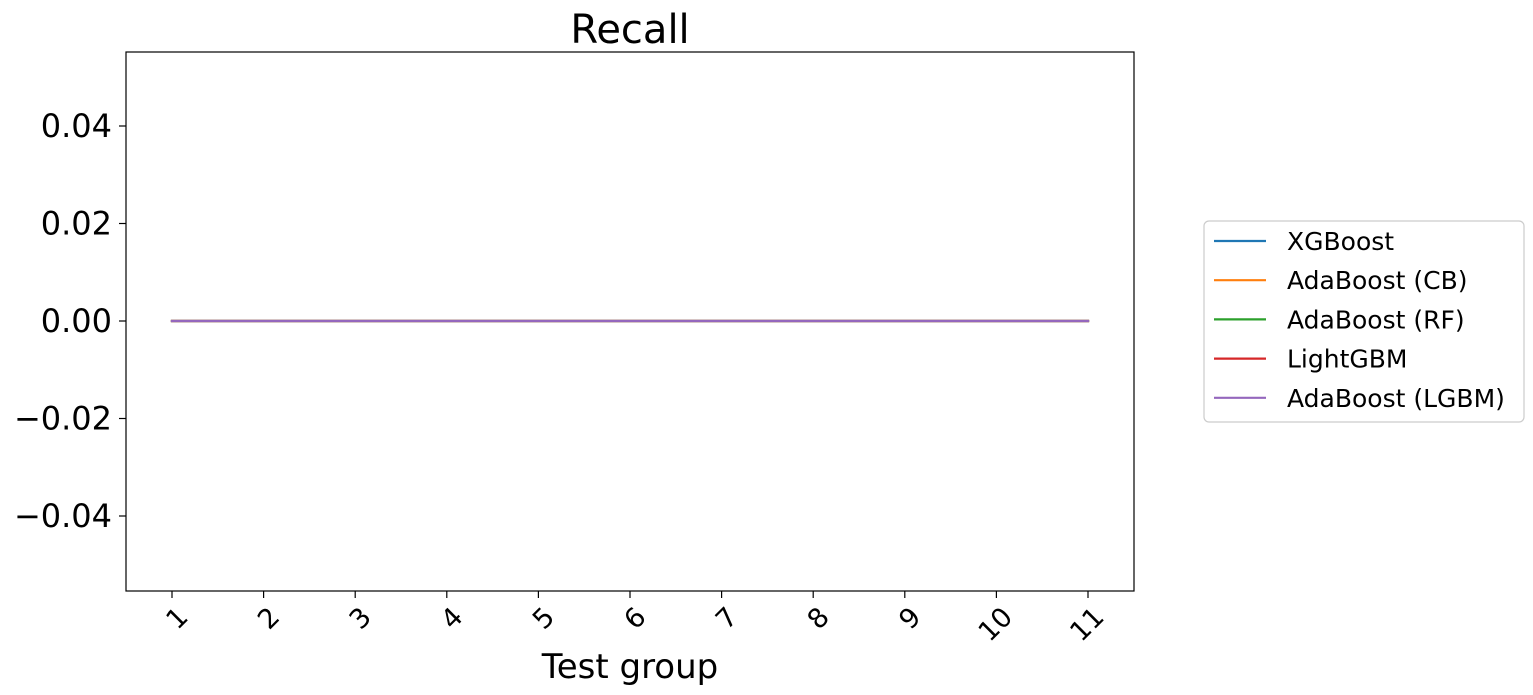 The height and width of the screenshot is (695, 1533). Describe the element at coordinates (177, 619) in the screenshot. I see `x-tick-label: 1` at that location.